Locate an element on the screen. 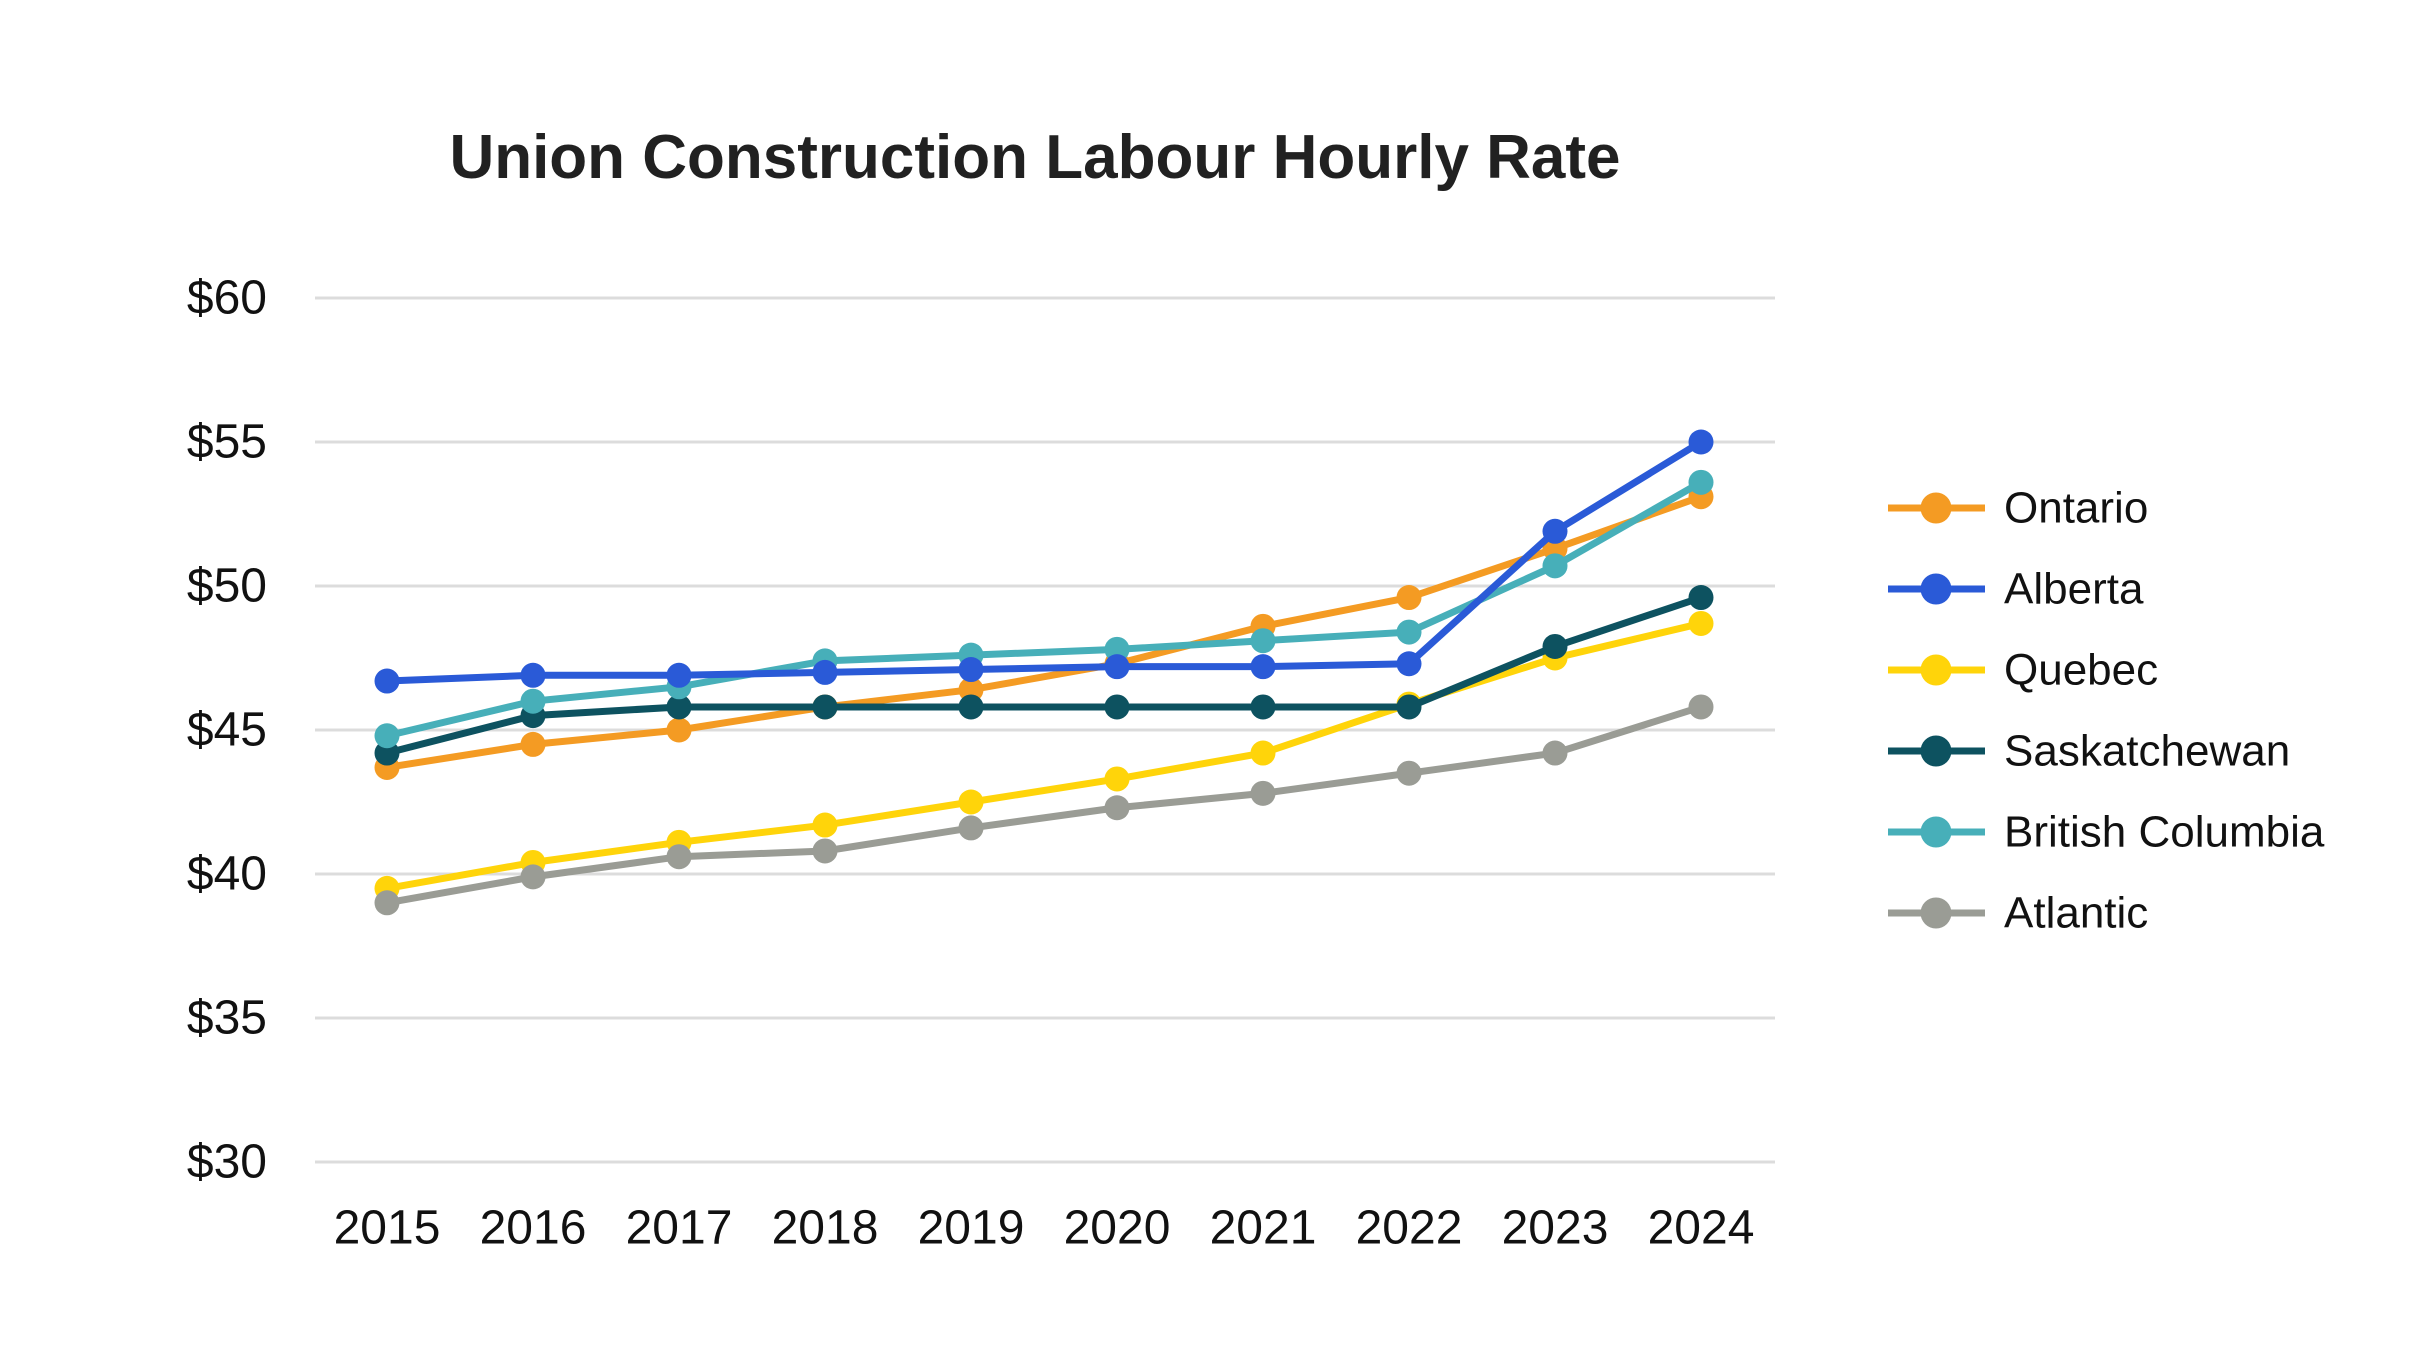  y-tick-label: $30 is located at coordinates (227, 1162).